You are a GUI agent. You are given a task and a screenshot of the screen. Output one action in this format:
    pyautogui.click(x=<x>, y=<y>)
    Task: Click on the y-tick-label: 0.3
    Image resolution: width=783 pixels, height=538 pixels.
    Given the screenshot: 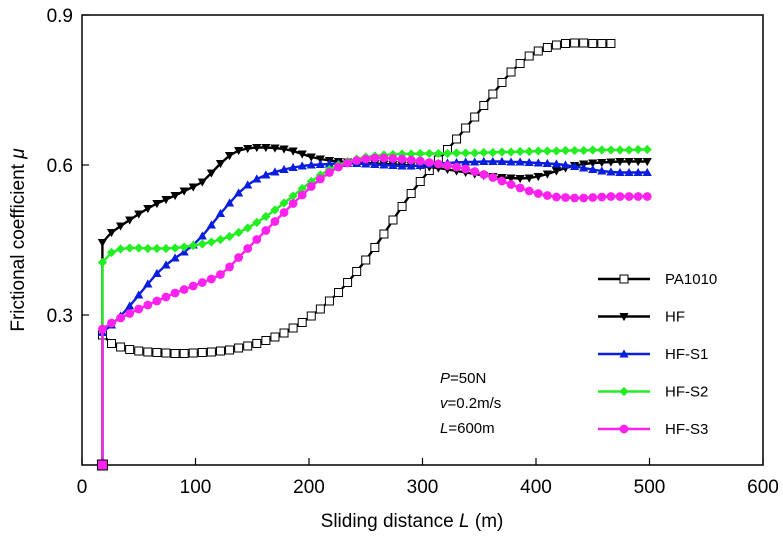 What is the action you would take?
    pyautogui.click(x=60, y=316)
    